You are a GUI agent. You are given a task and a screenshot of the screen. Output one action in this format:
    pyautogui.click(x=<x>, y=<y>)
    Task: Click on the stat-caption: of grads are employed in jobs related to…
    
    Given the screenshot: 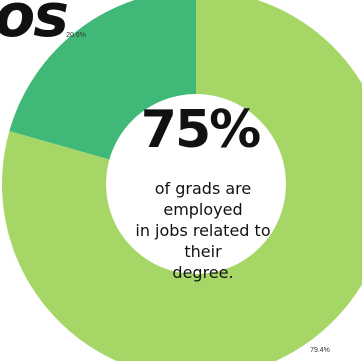 What is the action you would take?
    pyautogui.click(x=203, y=230)
    